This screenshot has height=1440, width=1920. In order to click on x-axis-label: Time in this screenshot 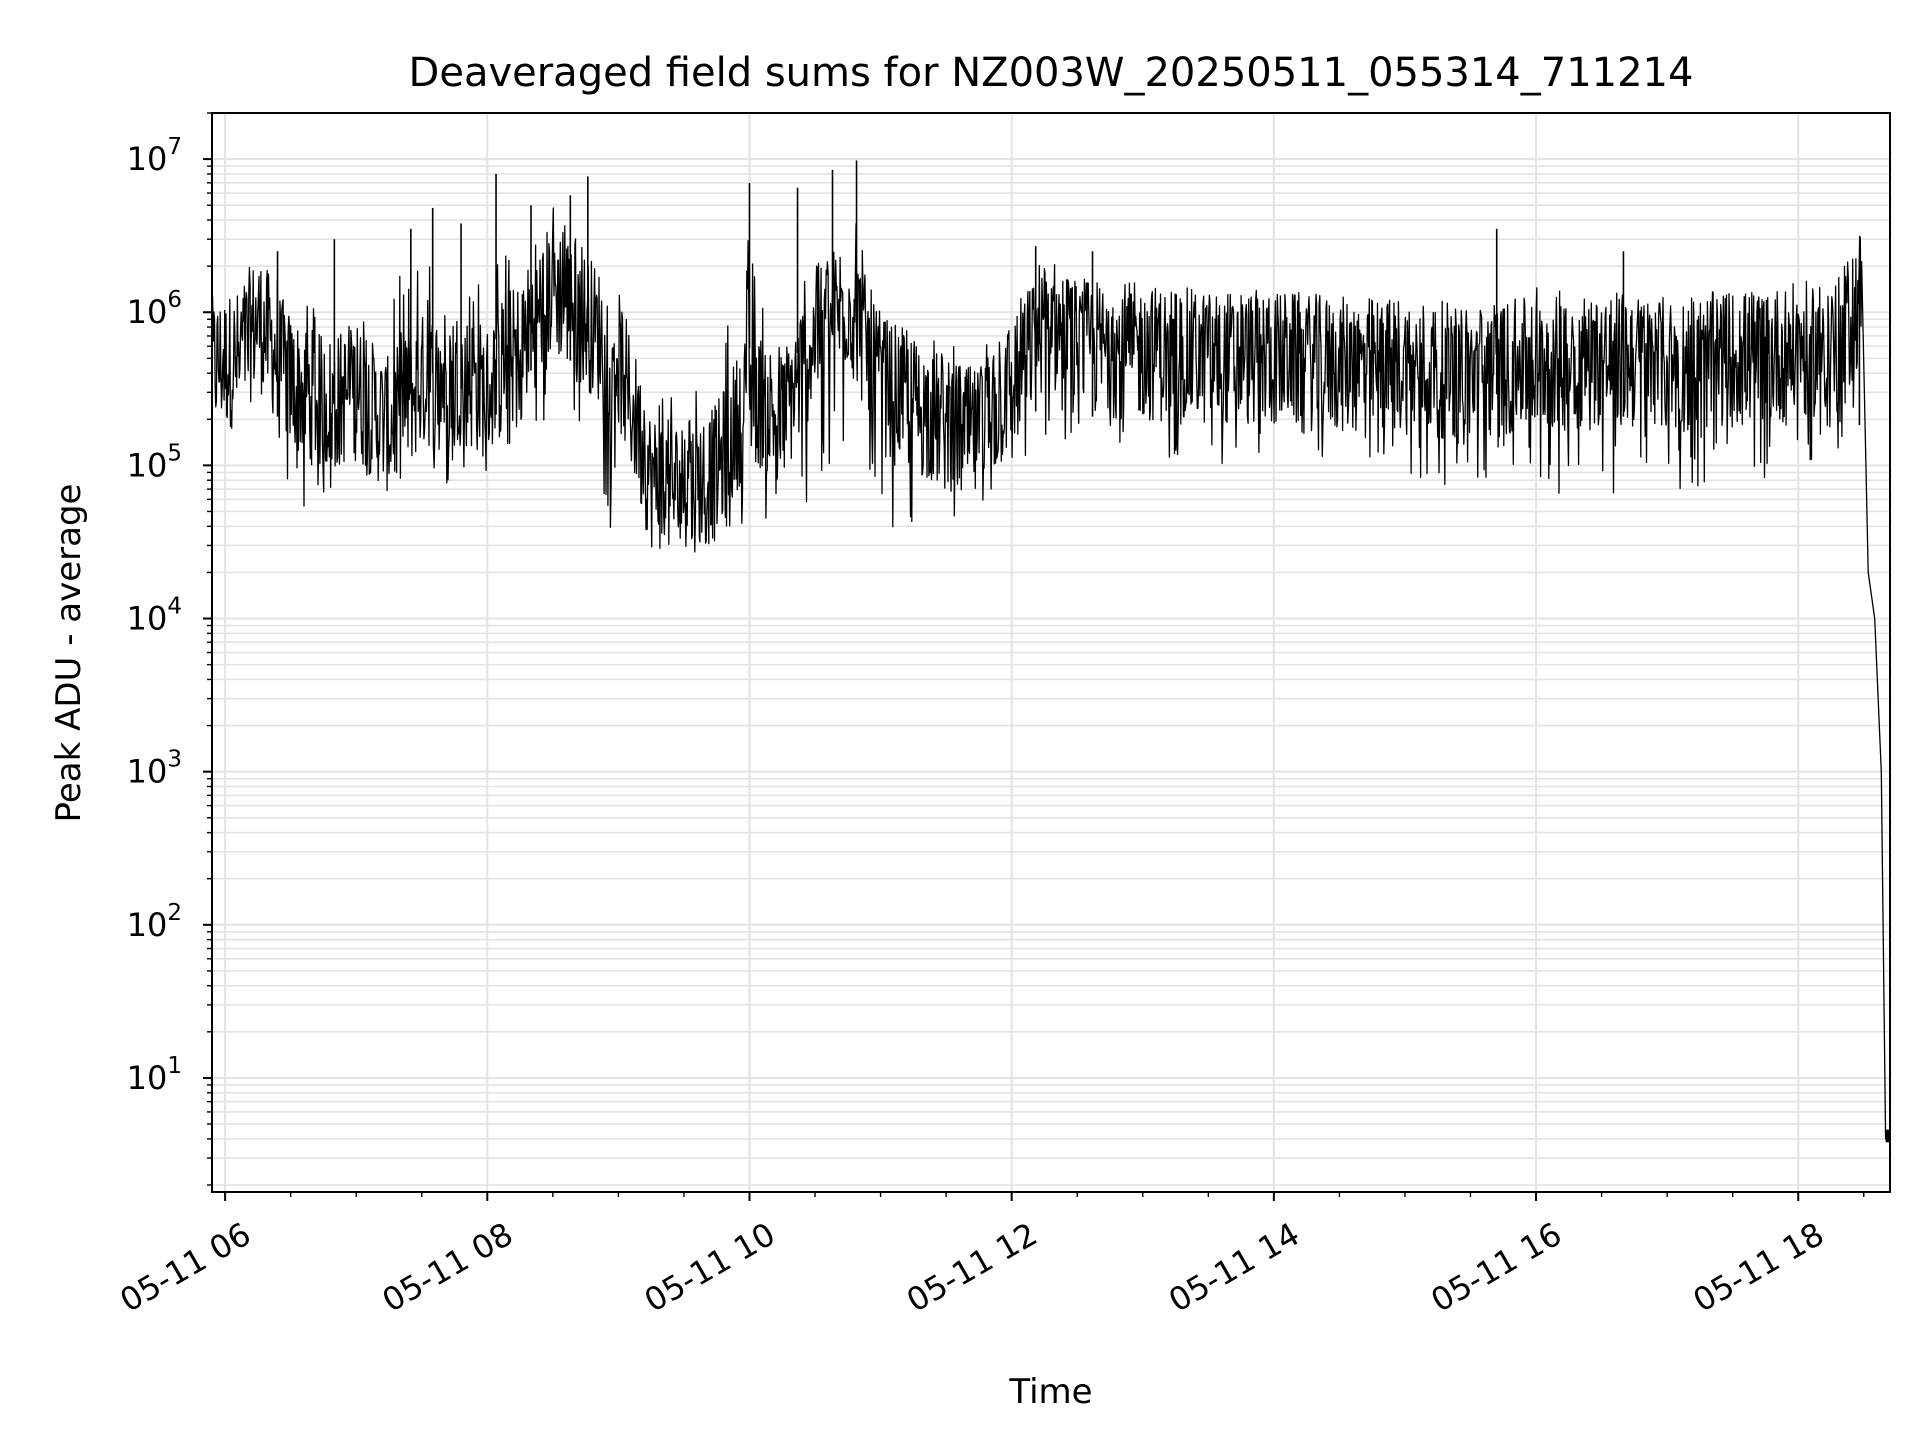, I will do `click(1050, 1392)`.